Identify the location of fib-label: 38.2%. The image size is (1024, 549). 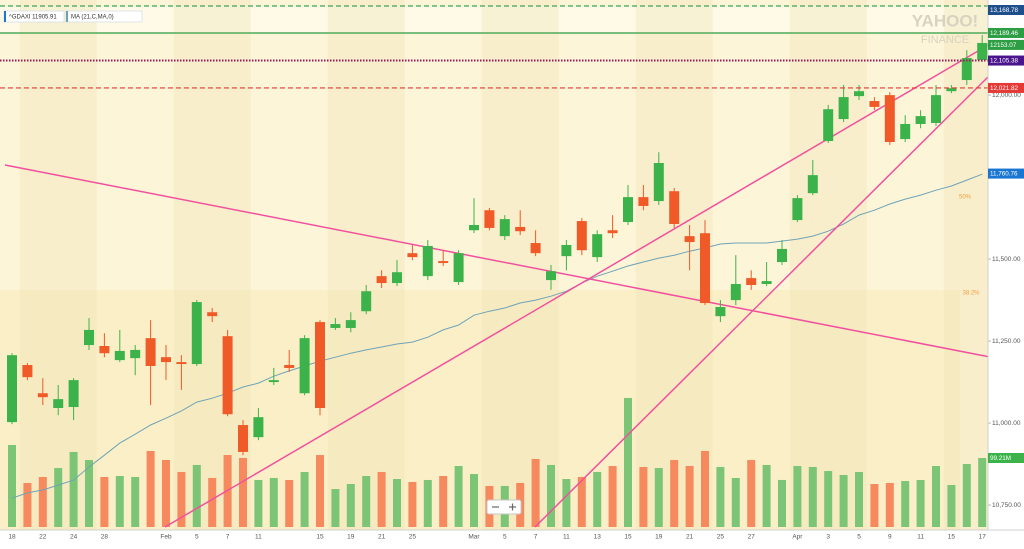
(971, 294).